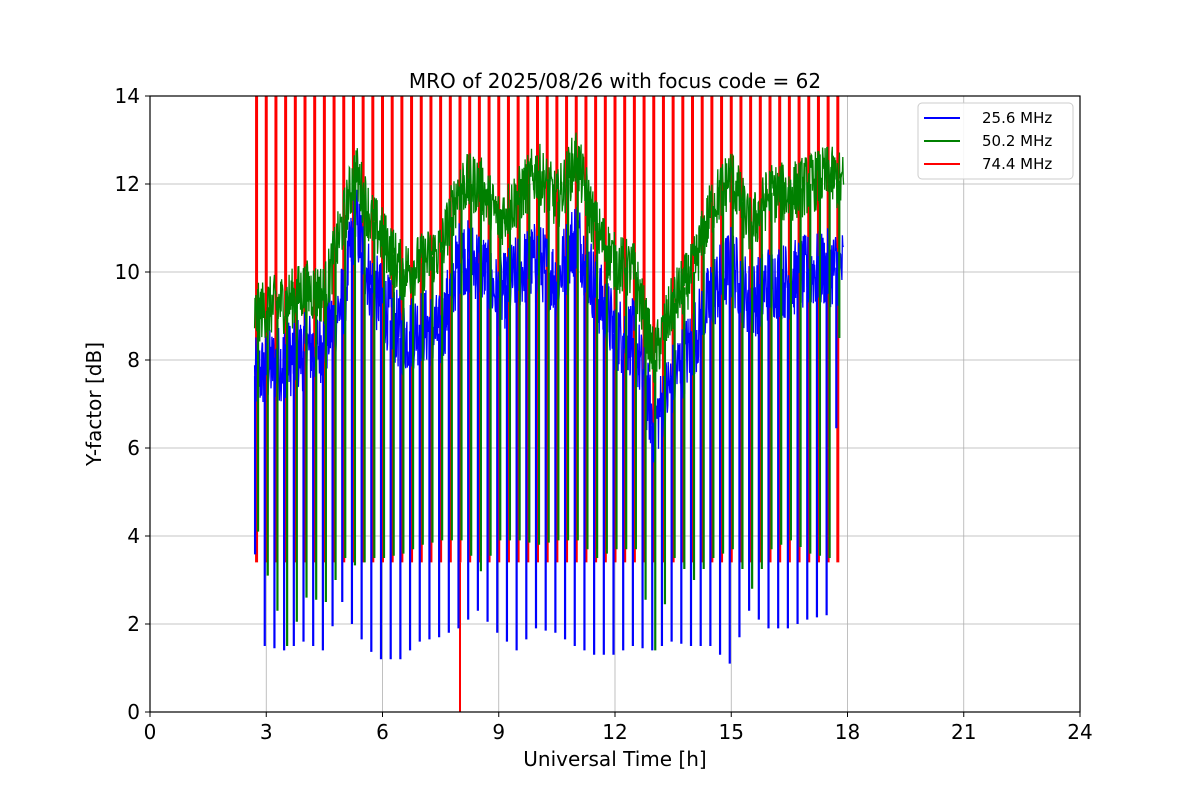 This screenshot has width=1200, height=800. I want to click on y-axis-label: Y-factor [dB], so click(94, 404).